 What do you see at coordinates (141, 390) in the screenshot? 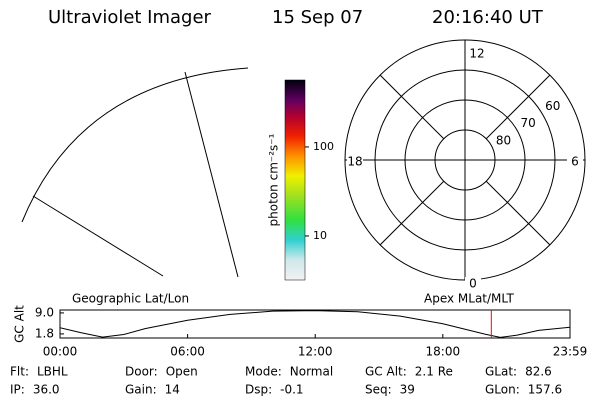
I see `field-label: Gain:` at bounding box center [141, 390].